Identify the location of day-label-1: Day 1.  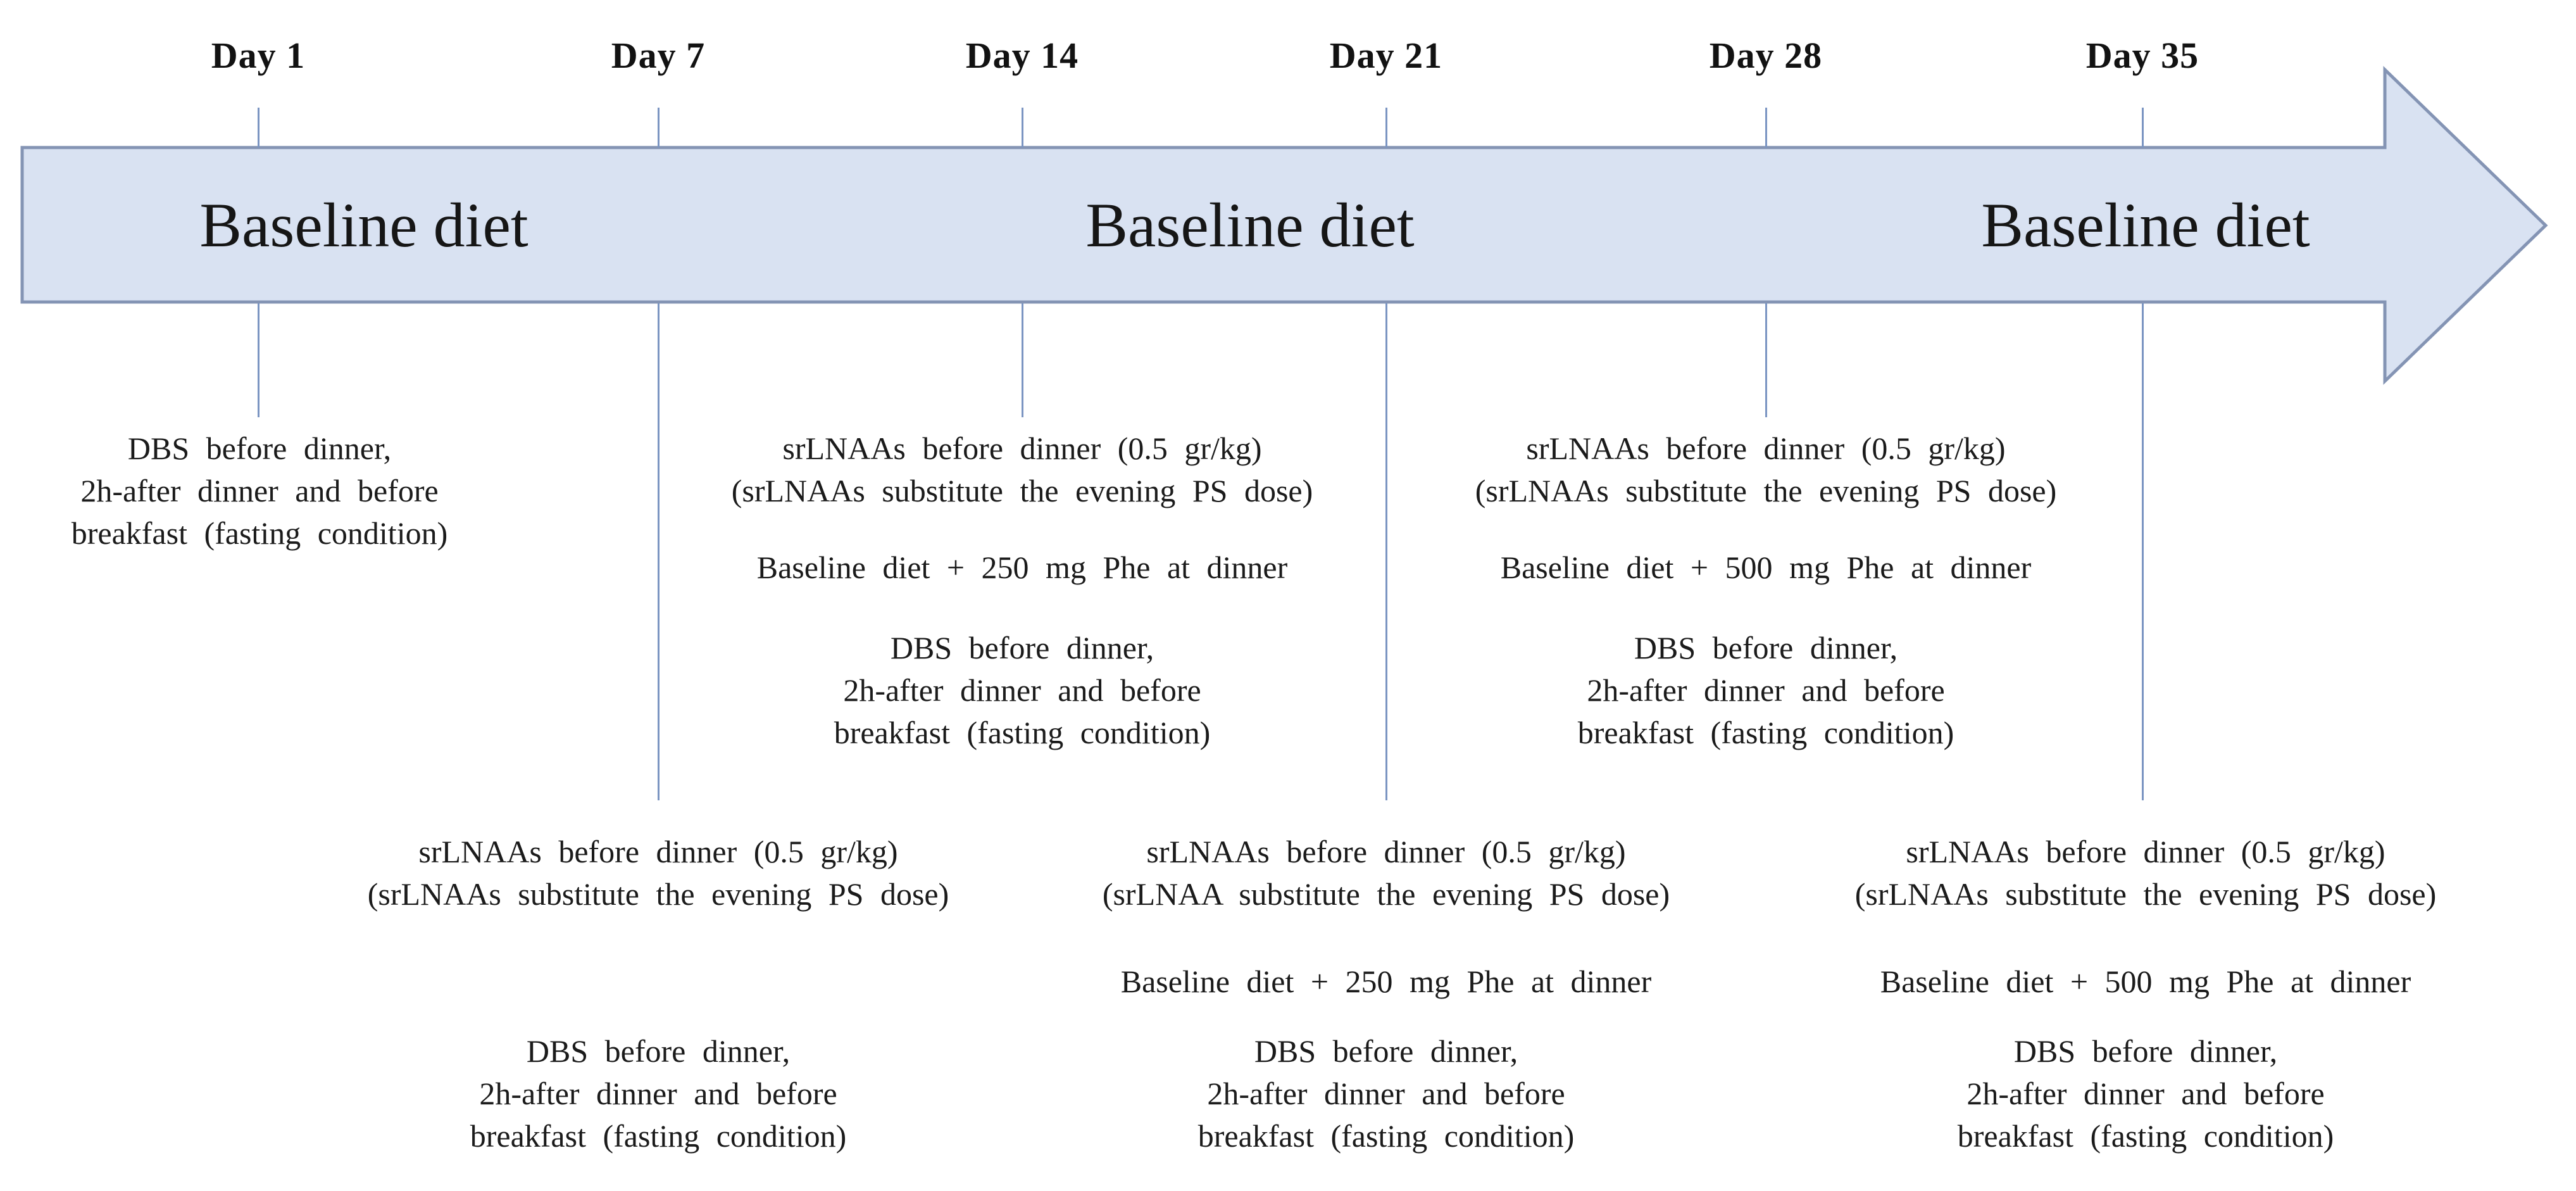
(258, 55).